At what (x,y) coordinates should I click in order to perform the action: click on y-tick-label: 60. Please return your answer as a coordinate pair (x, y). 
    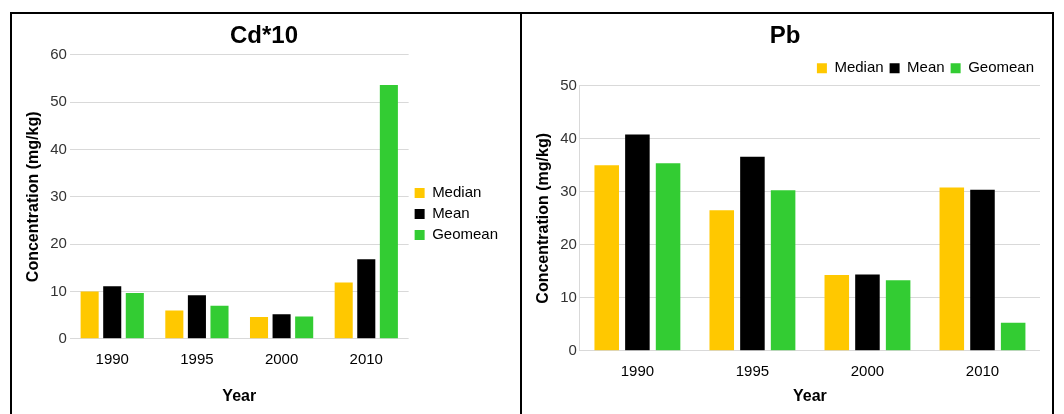
    Looking at the image, I should click on (58, 53).